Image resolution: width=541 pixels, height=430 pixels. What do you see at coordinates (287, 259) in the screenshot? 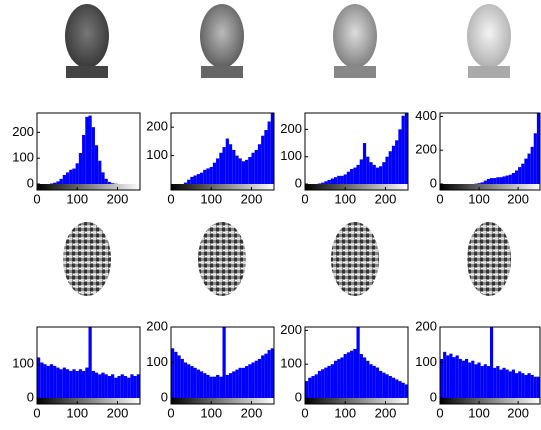
I see `texture-images` at bounding box center [287, 259].